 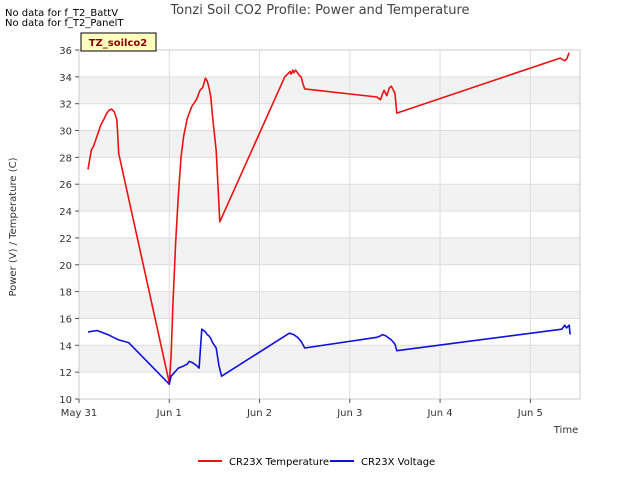 What do you see at coordinates (279, 462) in the screenshot?
I see `legend-label-temperature: CR23X Temperature` at bounding box center [279, 462].